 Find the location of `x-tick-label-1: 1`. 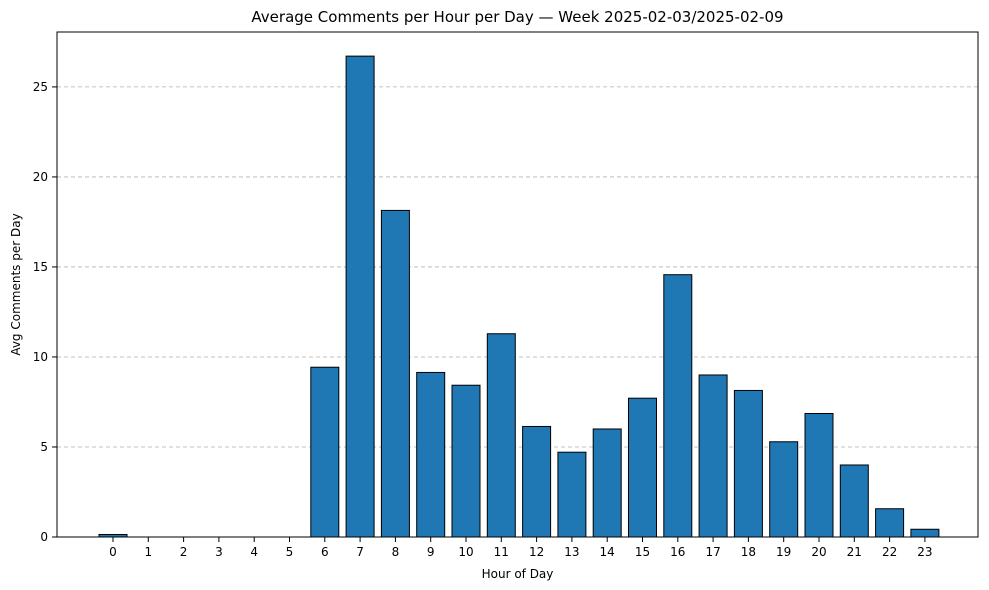

x-tick-label-1: 1 is located at coordinates (148, 552).